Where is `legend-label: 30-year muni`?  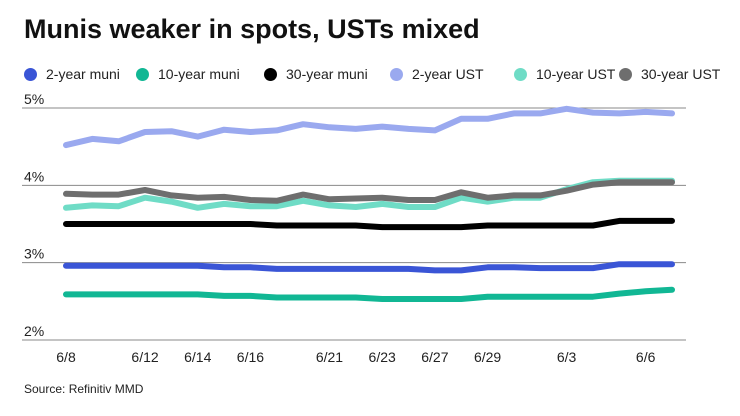 legend-label: 30-year muni is located at coordinates (327, 74).